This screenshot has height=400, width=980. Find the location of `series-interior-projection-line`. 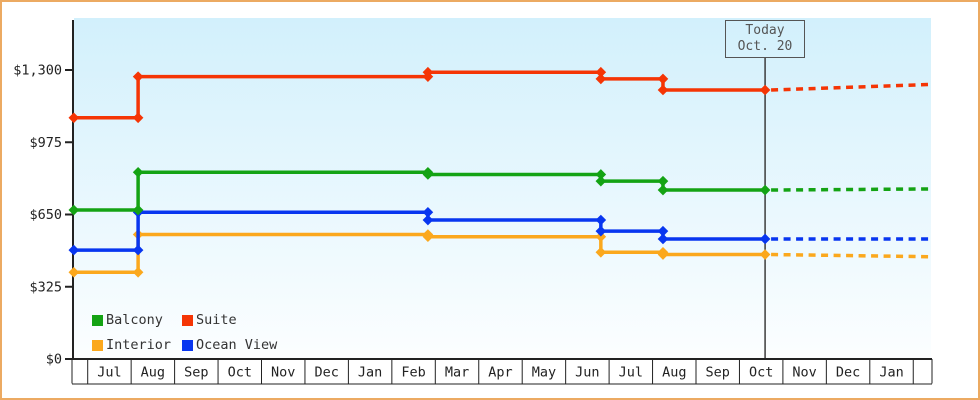

series-interior-projection-line is located at coordinates (851, 255).